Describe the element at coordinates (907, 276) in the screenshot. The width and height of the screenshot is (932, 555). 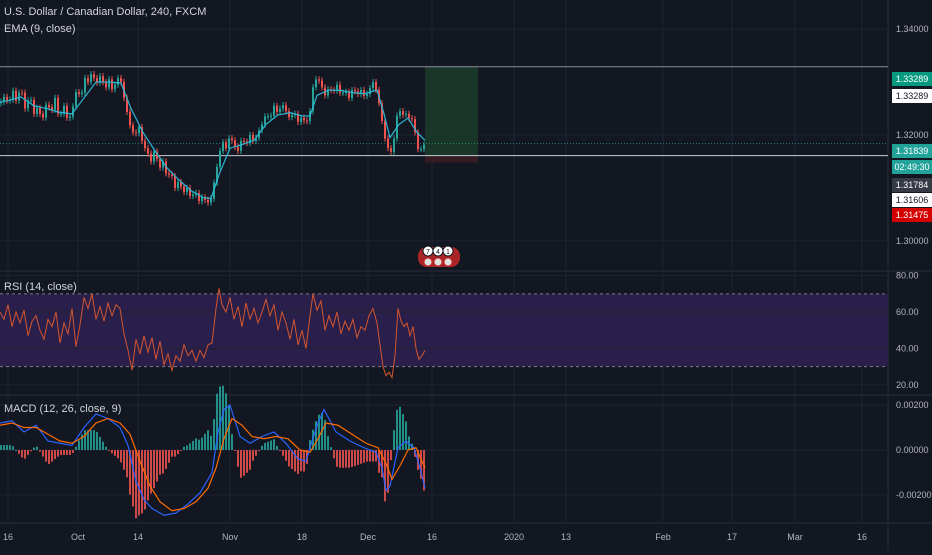
I see `rsi-tick-label: 80.00` at that location.